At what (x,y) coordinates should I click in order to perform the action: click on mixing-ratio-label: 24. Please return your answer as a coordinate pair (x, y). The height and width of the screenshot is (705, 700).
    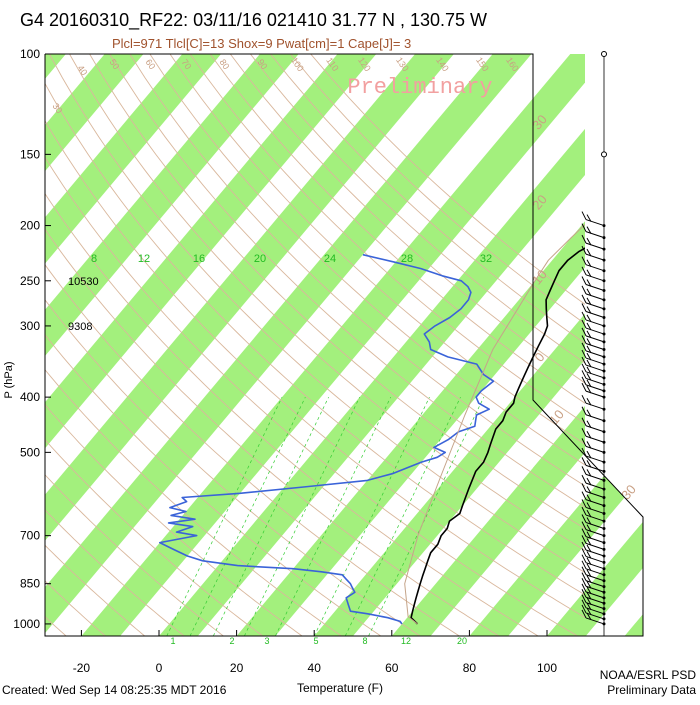
    Looking at the image, I should click on (330, 259).